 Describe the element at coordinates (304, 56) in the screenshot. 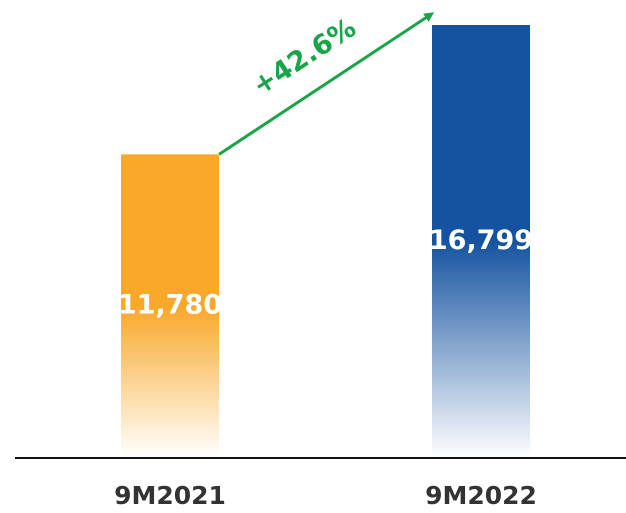

I see `growth-annotation: +42.6%` at that location.